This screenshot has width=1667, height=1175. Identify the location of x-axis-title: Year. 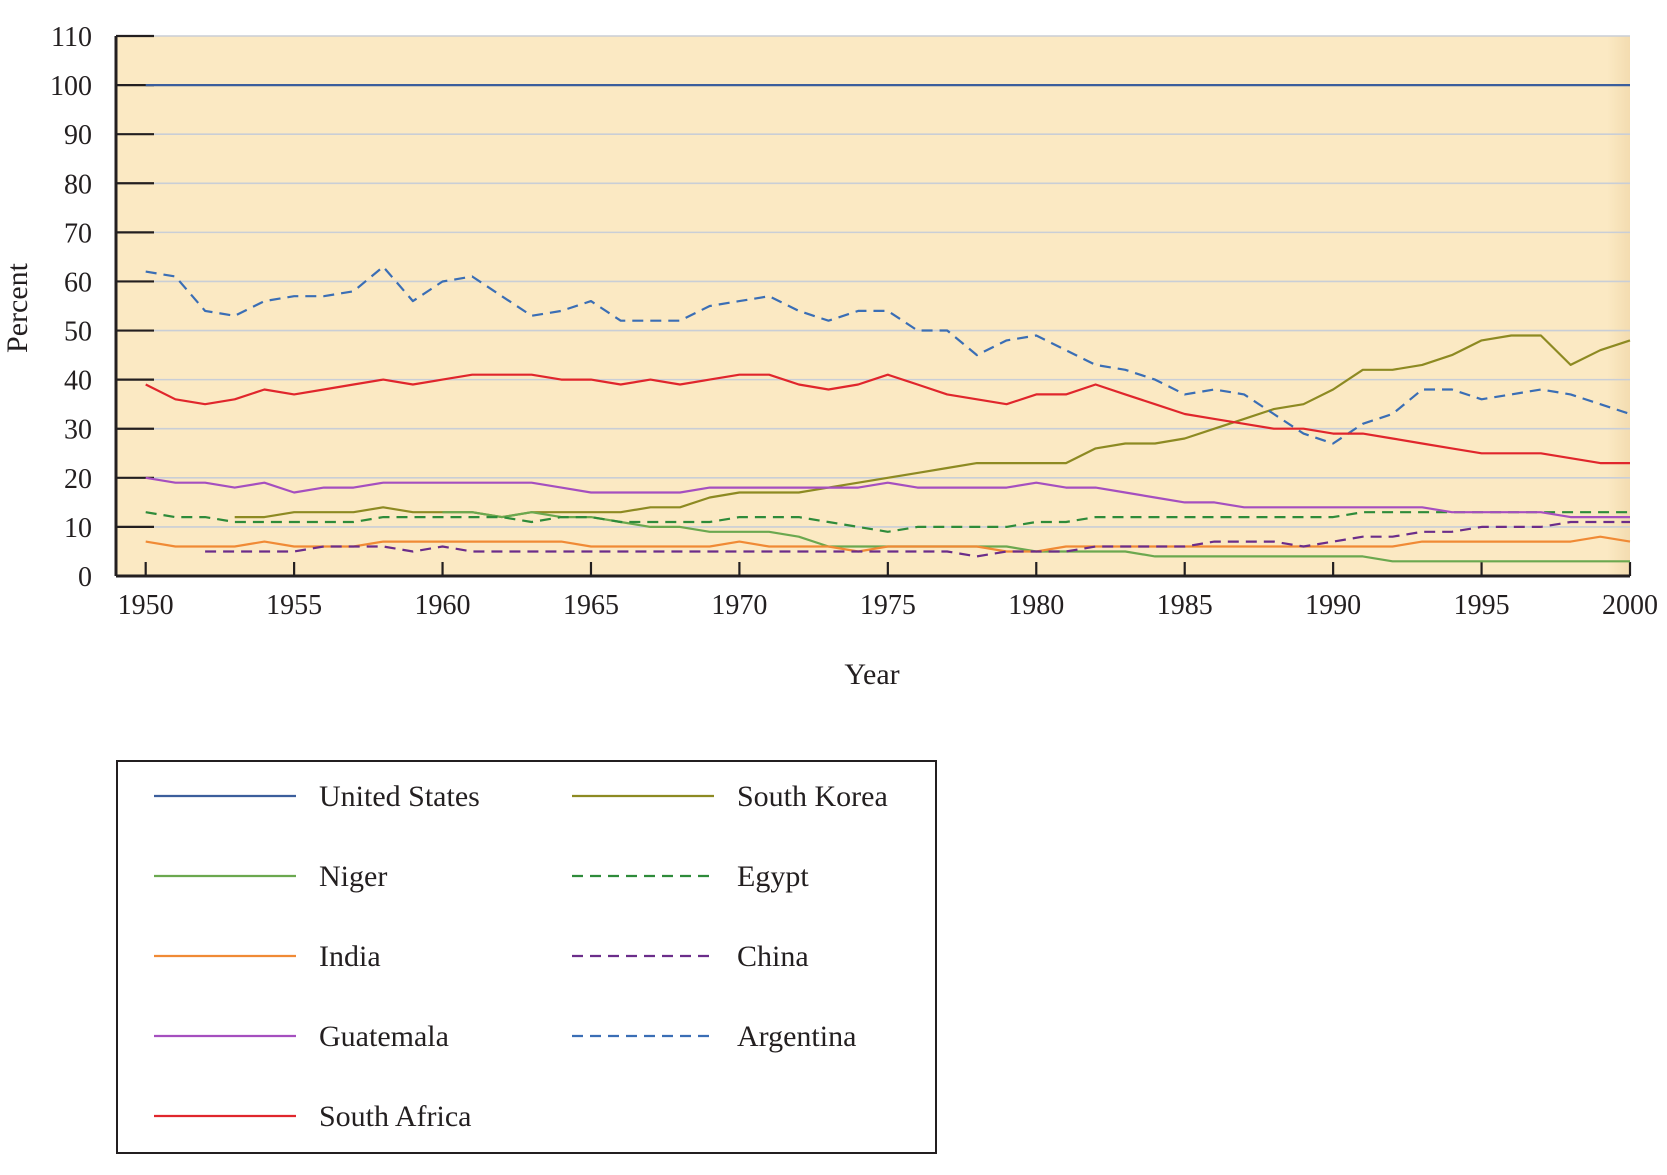
(871, 674).